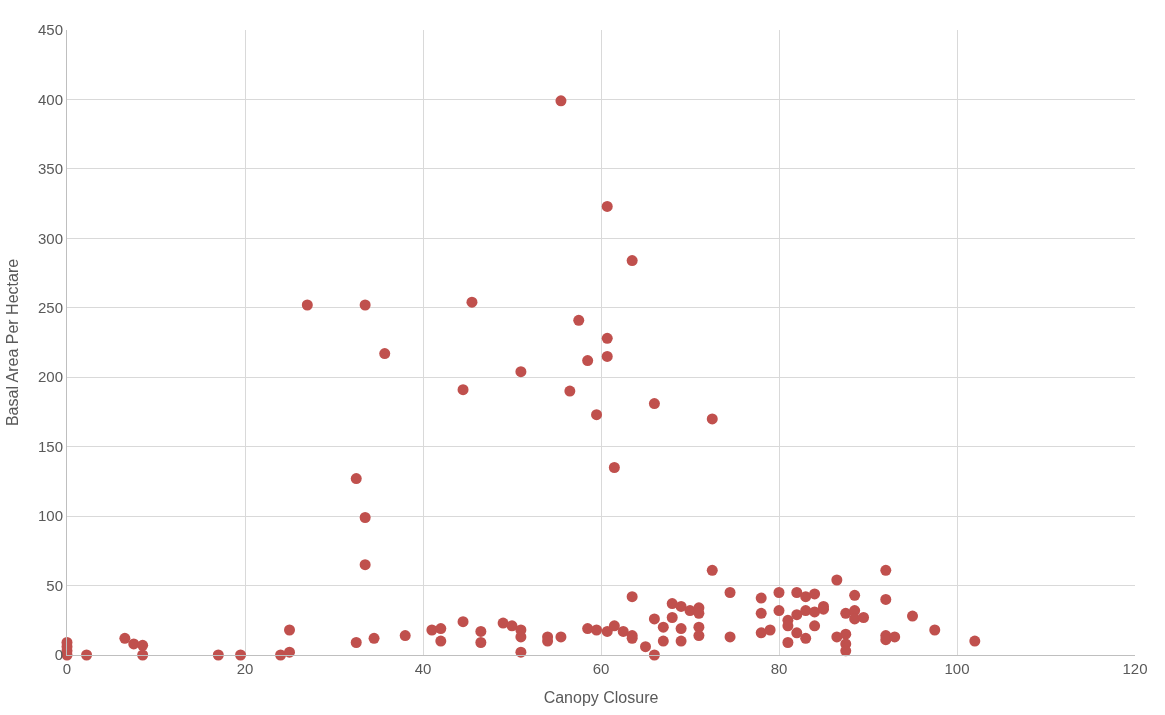 The height and width of the screenshot is (715, 1165). Describe the element at coordinates (245, 668) in the screenshot. I see `x-tick-label: 20` at that location.